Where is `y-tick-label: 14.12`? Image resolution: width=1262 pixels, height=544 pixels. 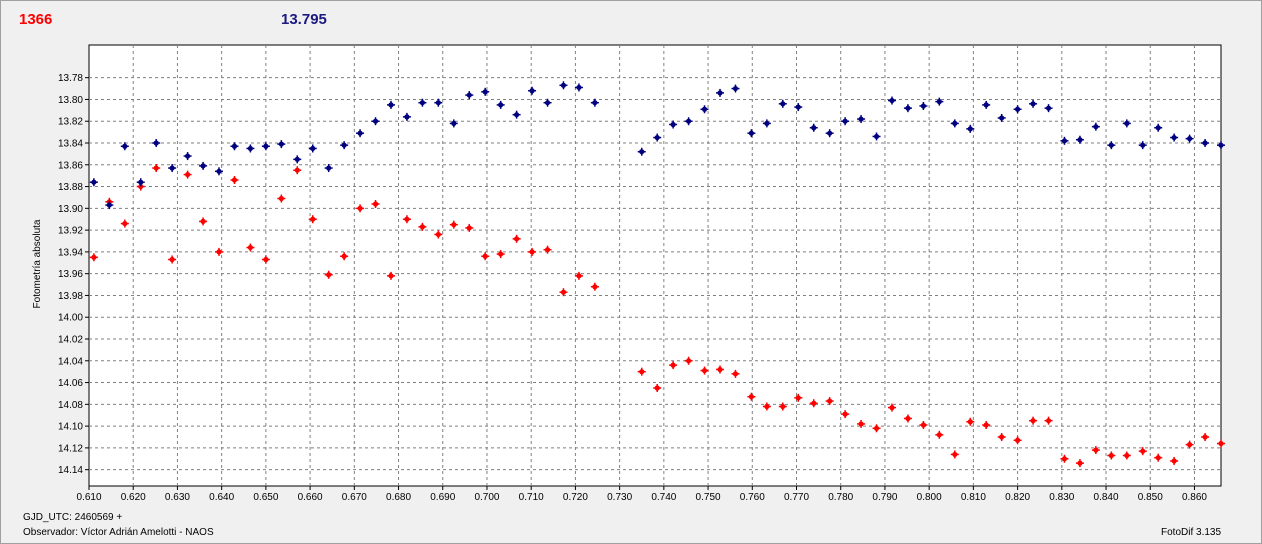 y-tick-label: 14.12 is located at coordinates (70, 448).